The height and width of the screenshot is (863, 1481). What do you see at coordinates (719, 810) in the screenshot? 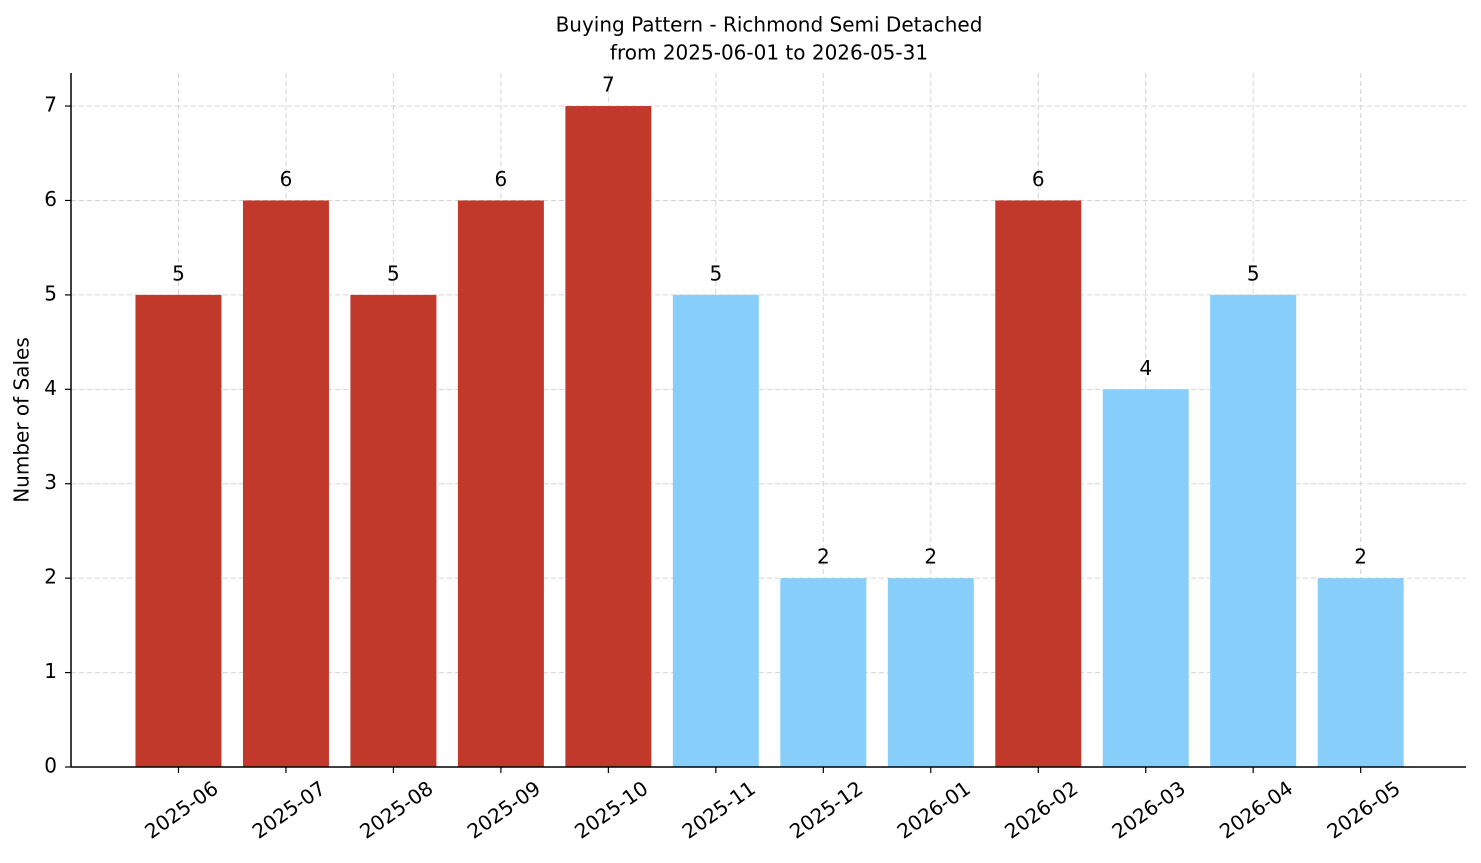
I see `x-tick-label: 2025-11` at bounding box center [719, 810].